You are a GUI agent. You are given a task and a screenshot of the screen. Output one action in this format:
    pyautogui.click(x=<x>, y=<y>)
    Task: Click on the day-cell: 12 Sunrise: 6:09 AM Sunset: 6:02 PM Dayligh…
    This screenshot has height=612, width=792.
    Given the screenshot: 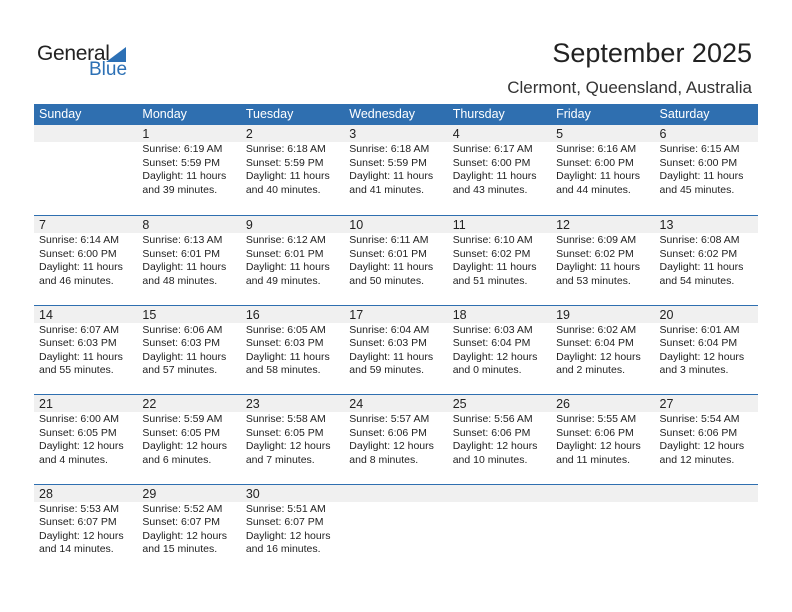 What is the action you would take?
    pyautogui.click(x=603, y=260)
    